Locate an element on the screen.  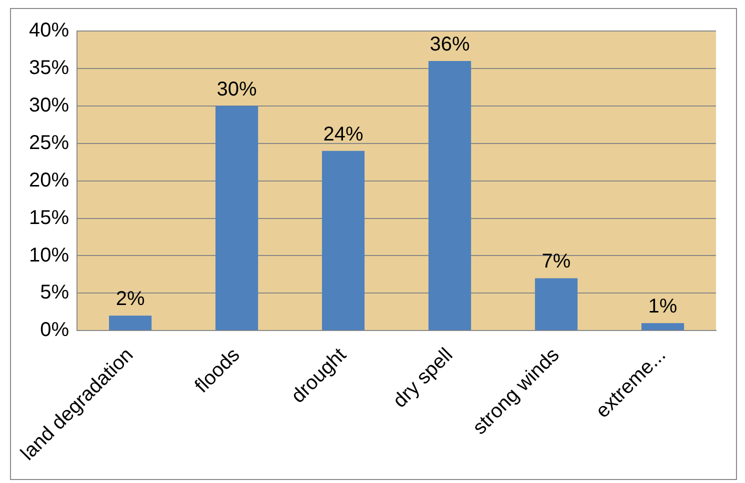
y-tick-label: 40% is located at coordinates (49, 31).